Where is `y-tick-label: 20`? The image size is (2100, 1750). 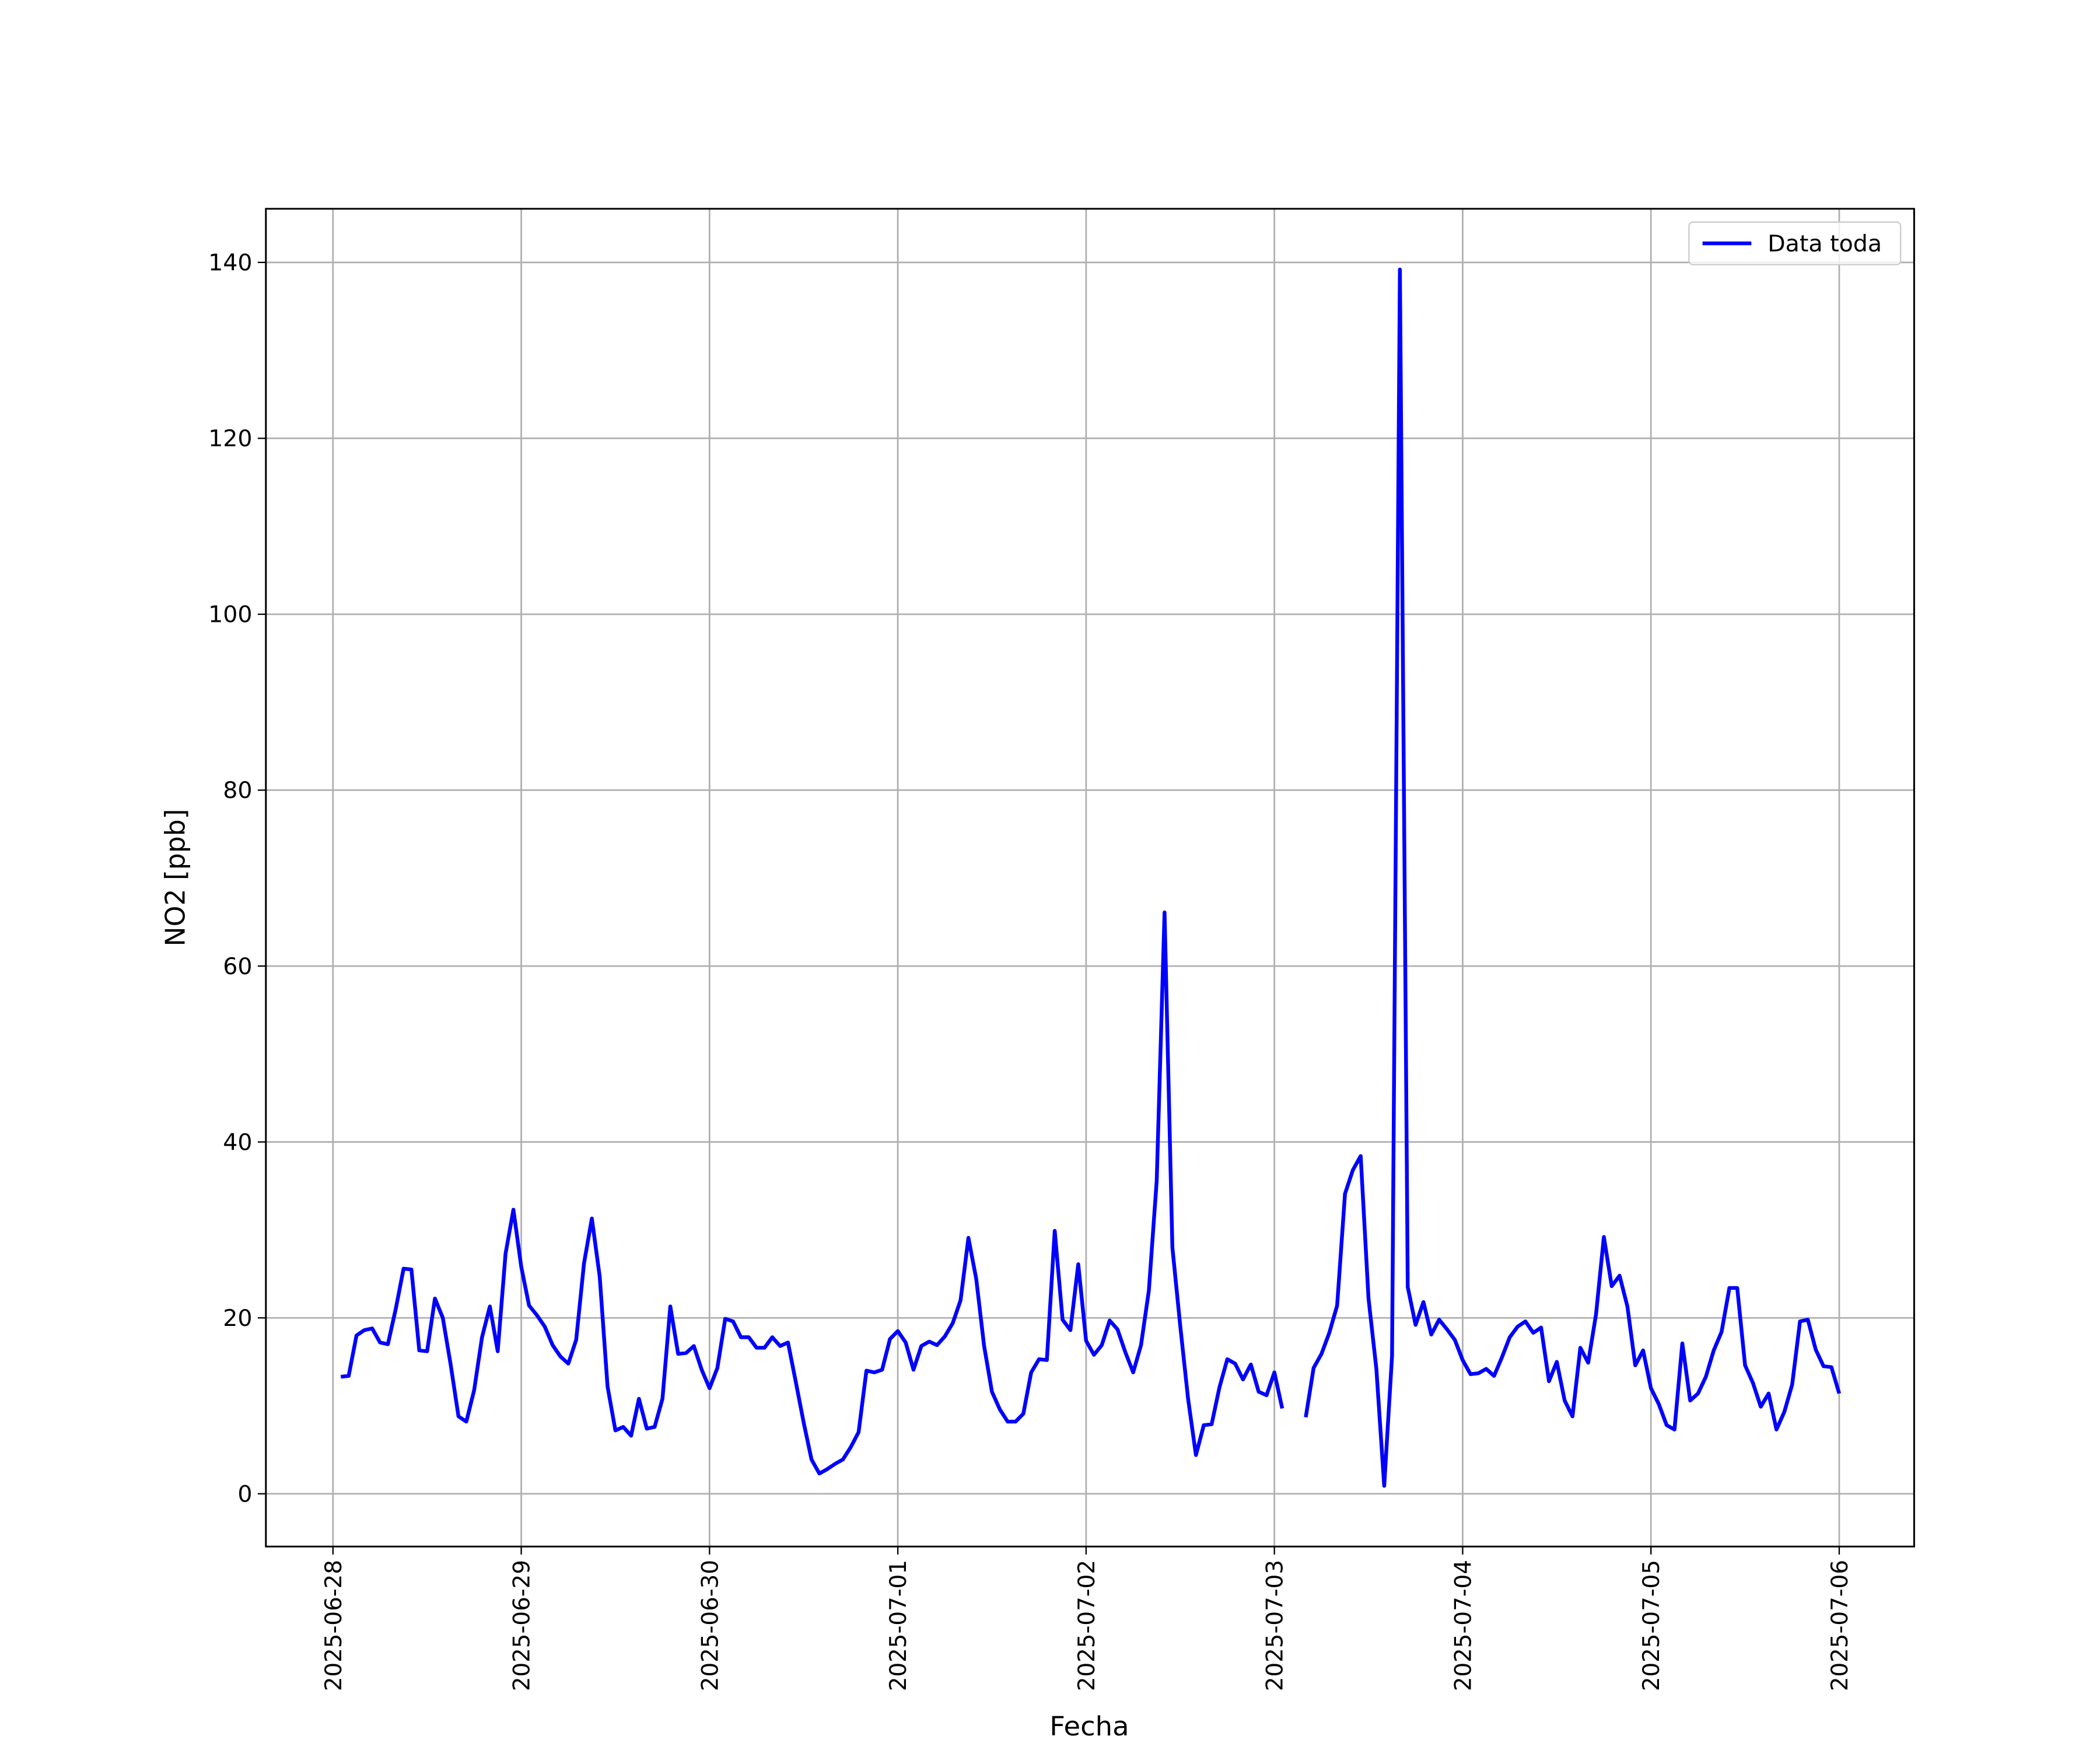 y-tick-label: 20 is located at coordinates (237, 1319).